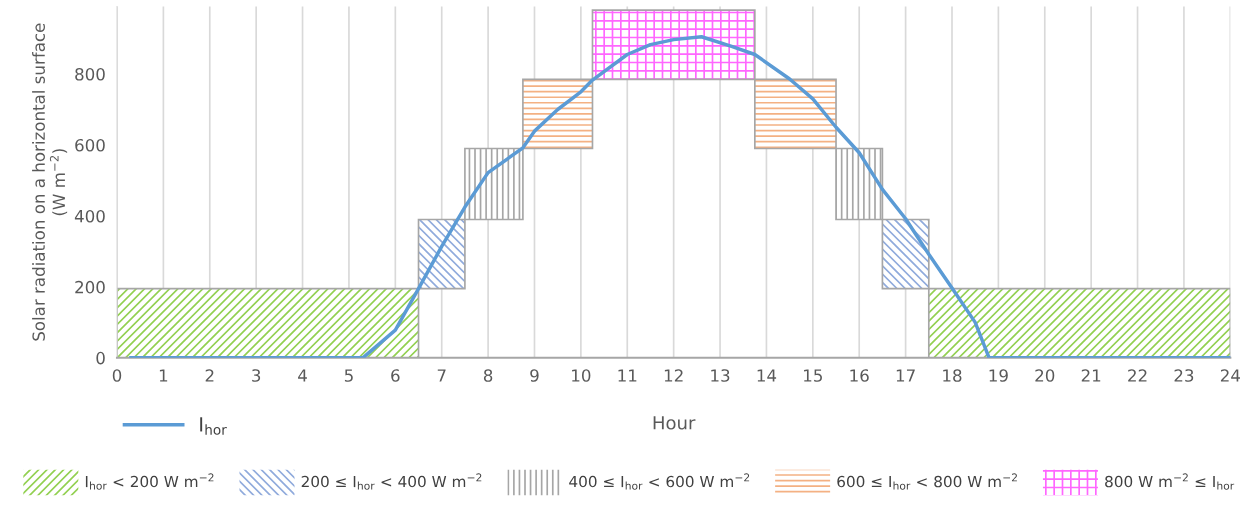 The width and height of the screenshot is (1258, 509). I want to click on y-axis-title: Solar radiation on a horizontal surface (W m$^{−2}$), so click(50, 182).